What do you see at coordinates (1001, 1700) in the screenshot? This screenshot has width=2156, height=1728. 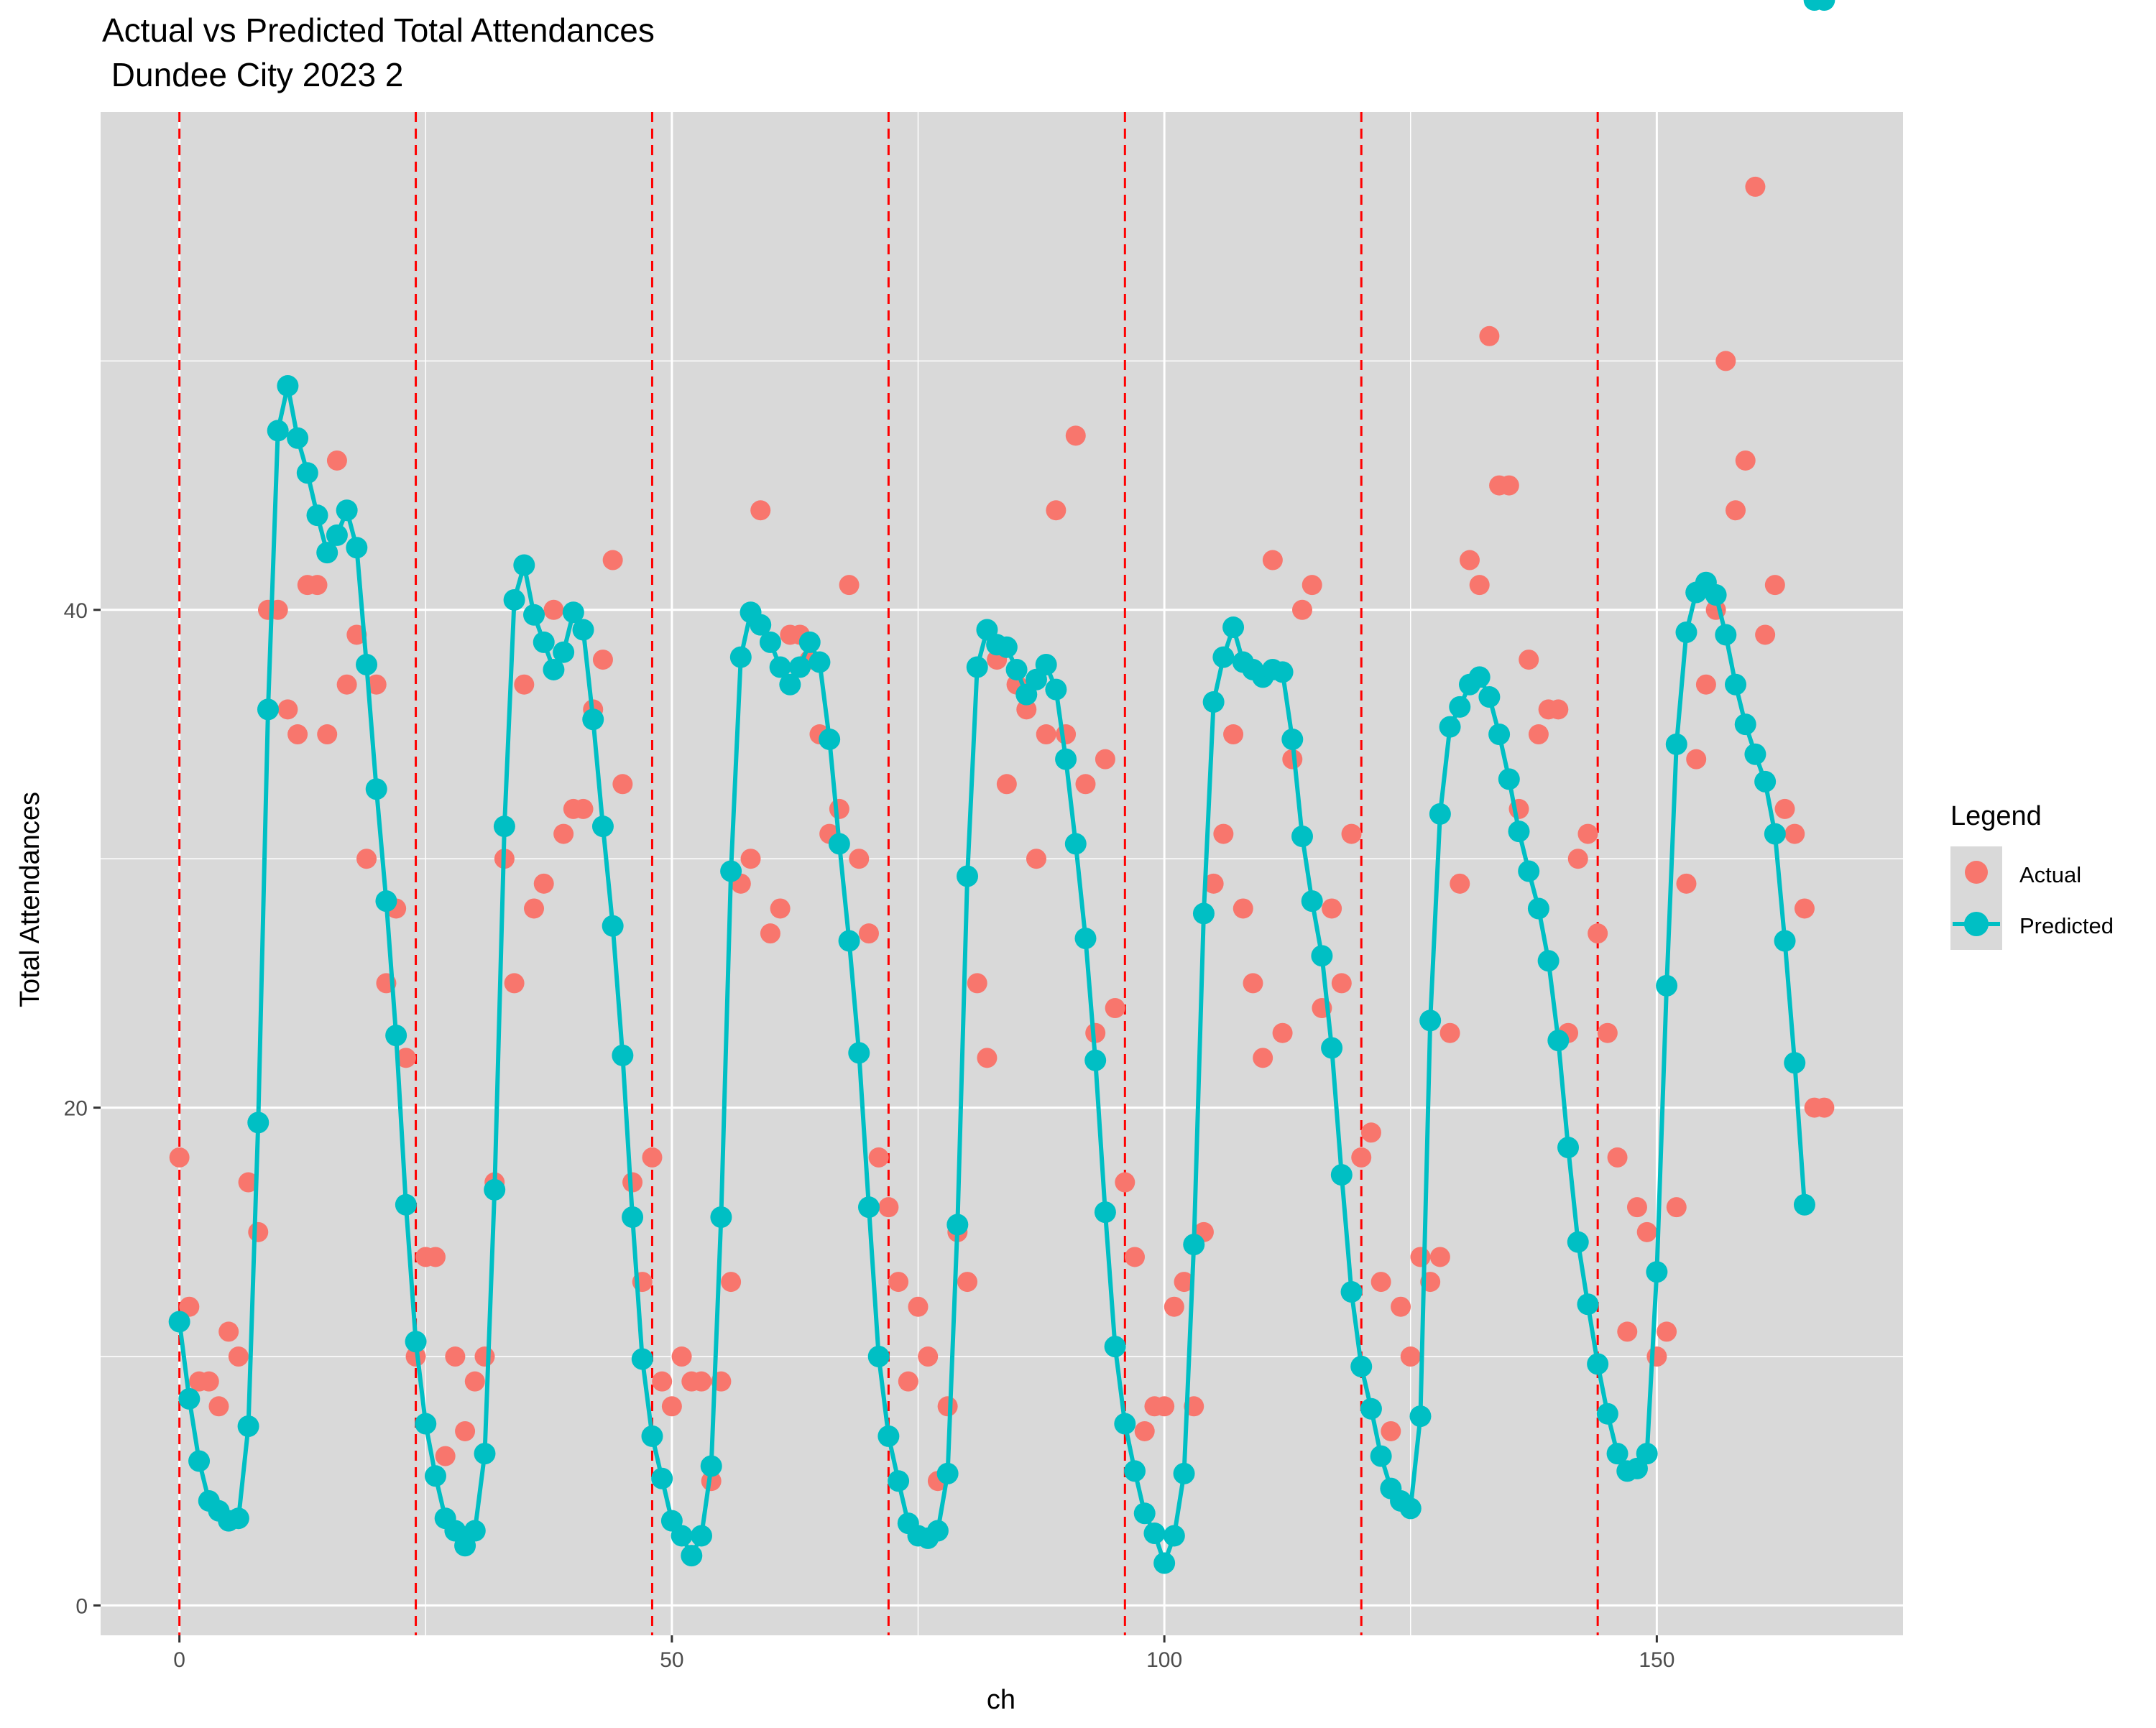 I see `x-axis-label: ch` at bounding box center [1001, 1700].